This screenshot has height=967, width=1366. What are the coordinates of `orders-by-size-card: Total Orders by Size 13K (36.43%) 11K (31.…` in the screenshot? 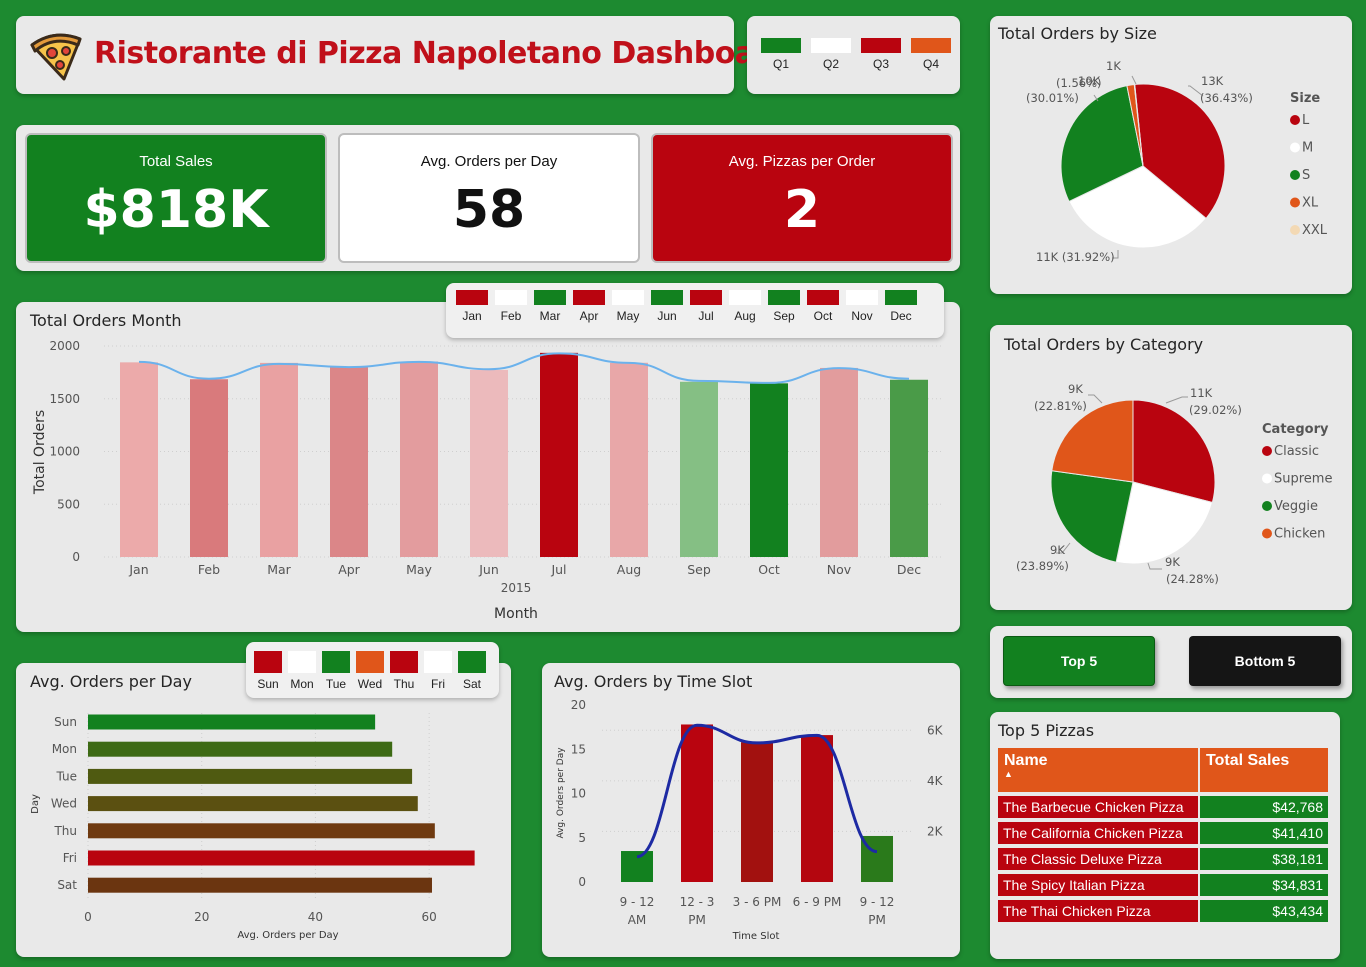 It's located at (1171, 155).